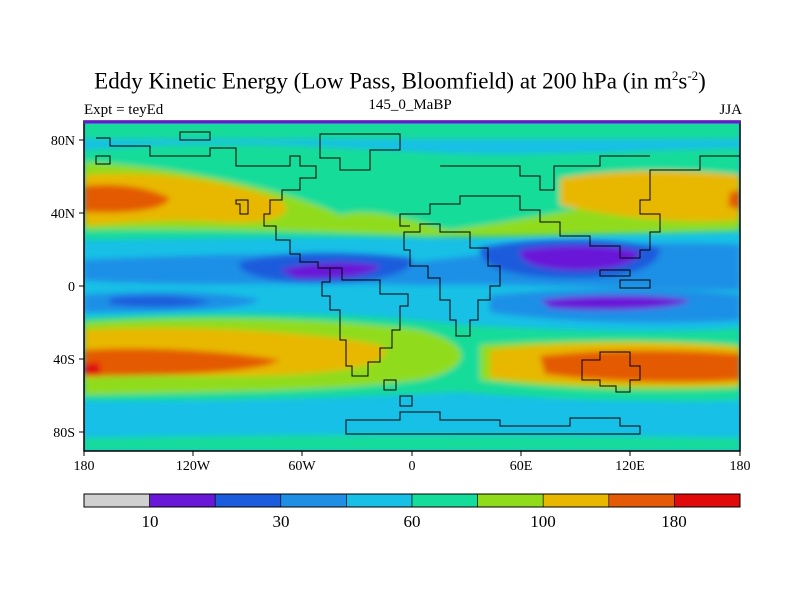  I want to click on colorbar-swatches, so click(412, 500).